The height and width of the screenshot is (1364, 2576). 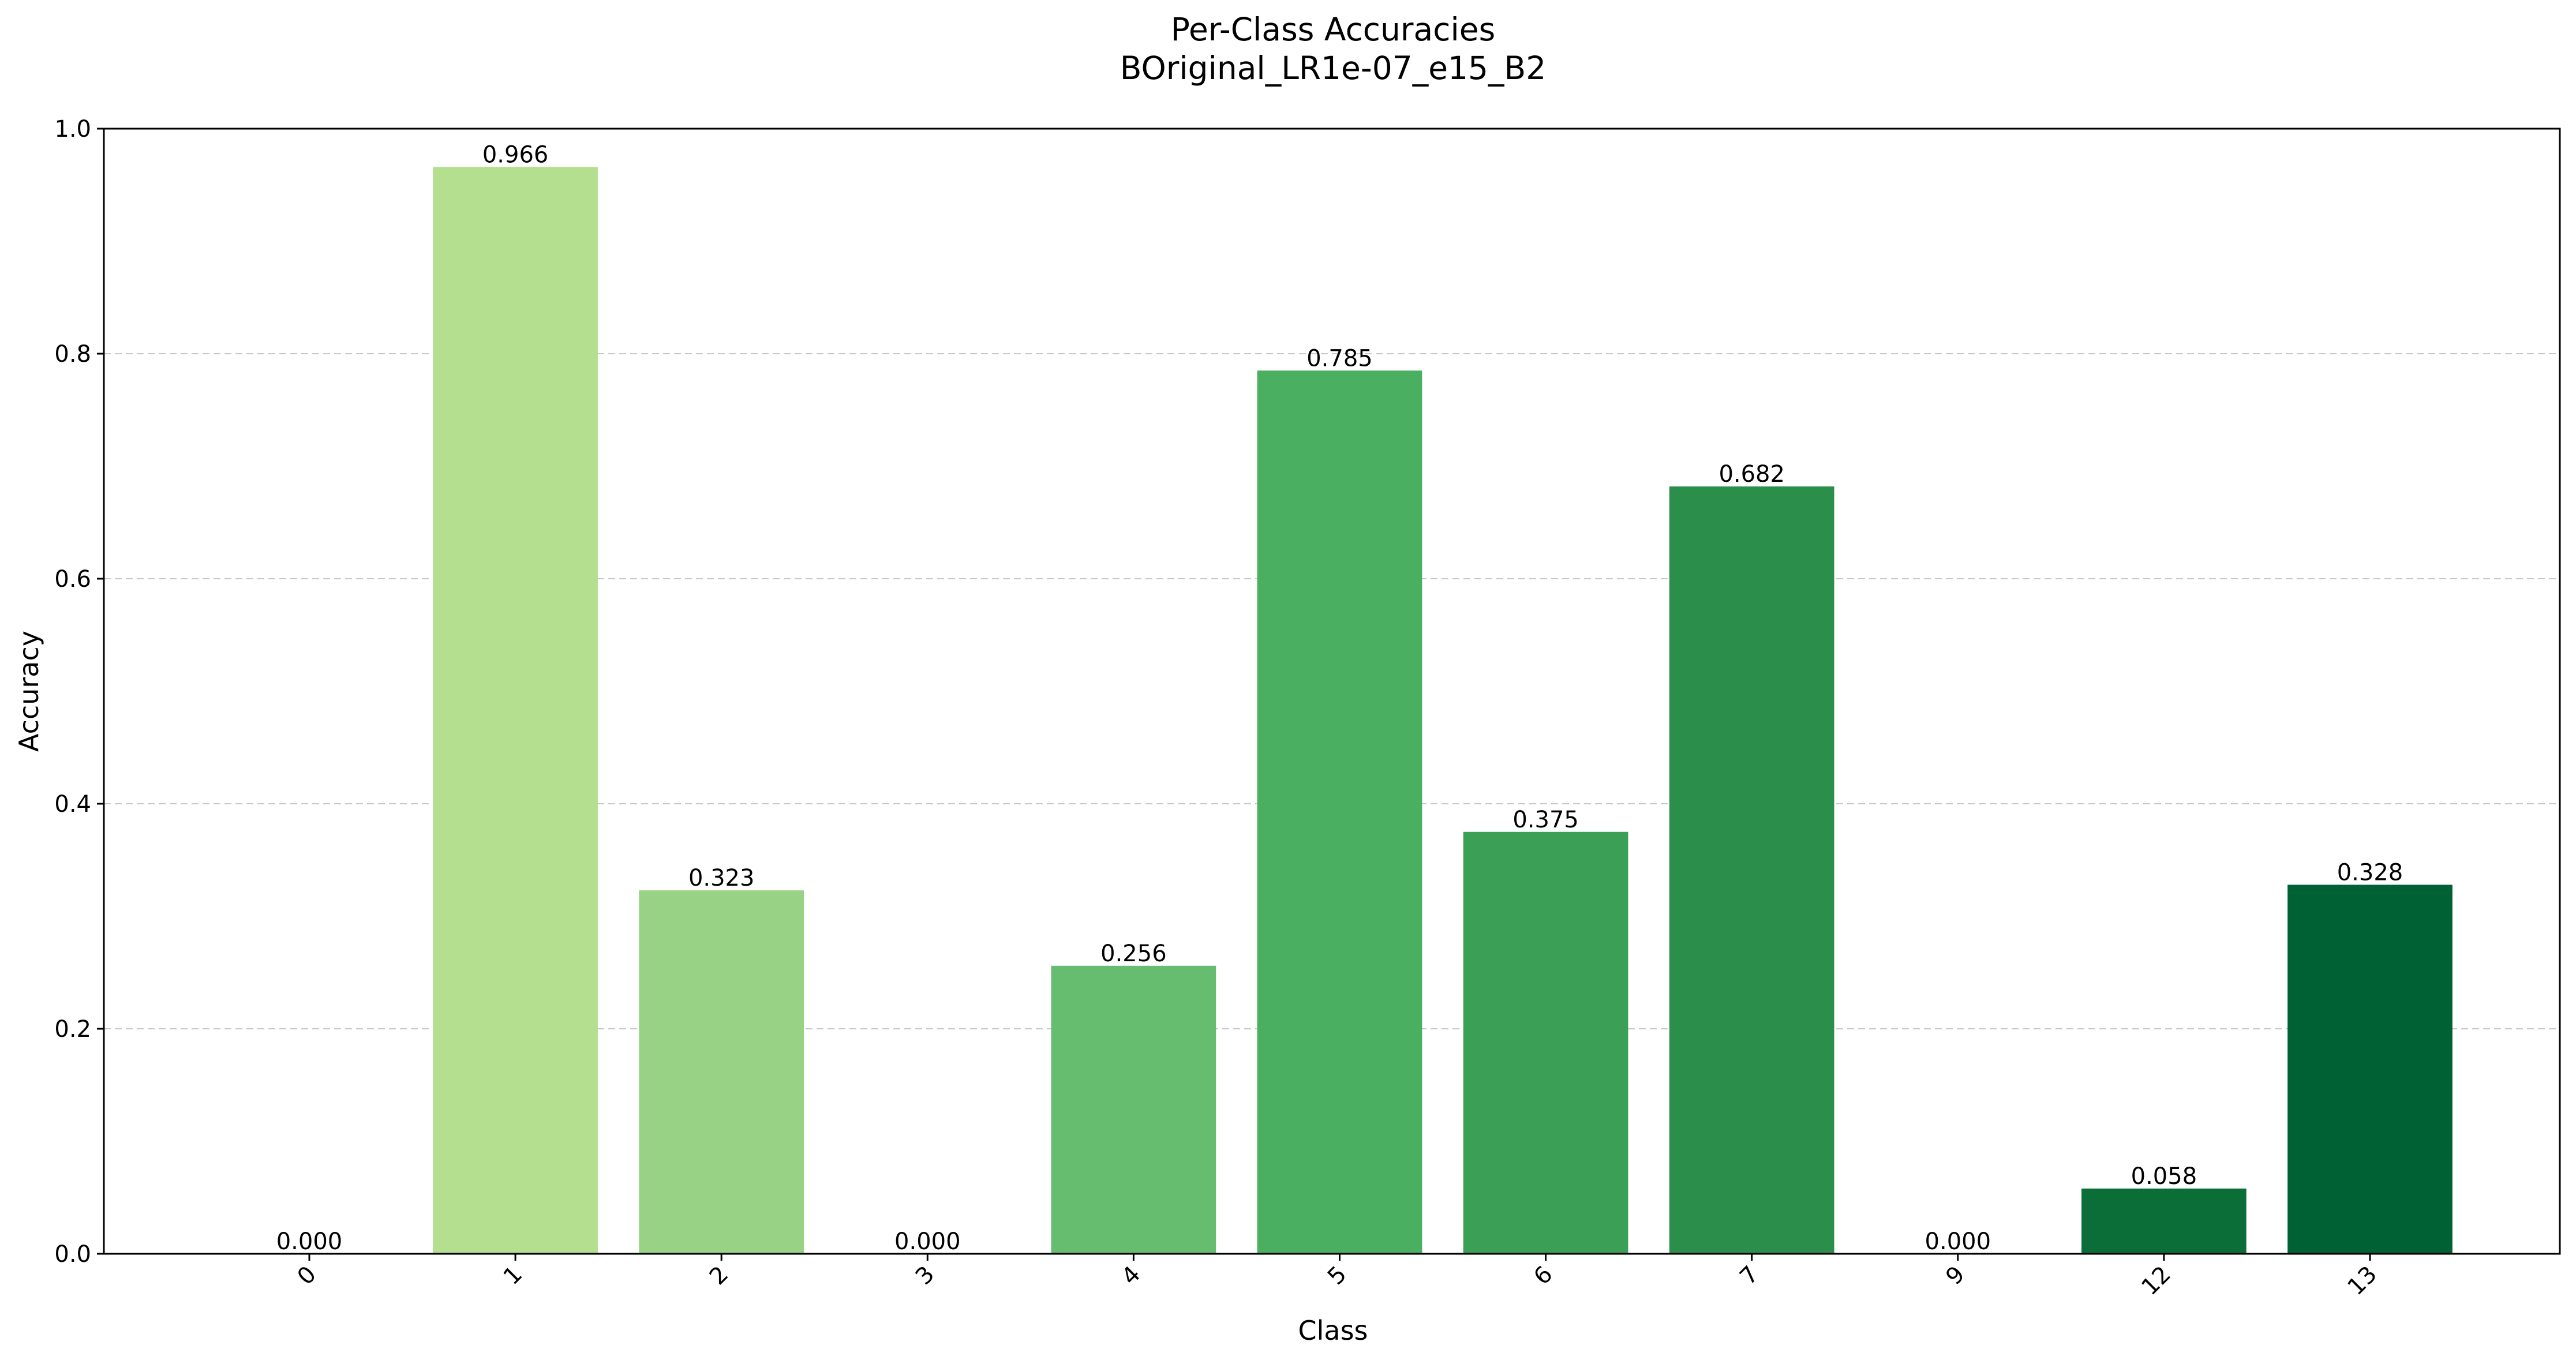 I want to click on x-axis-label: Class, so click(x=1333, y=1330).